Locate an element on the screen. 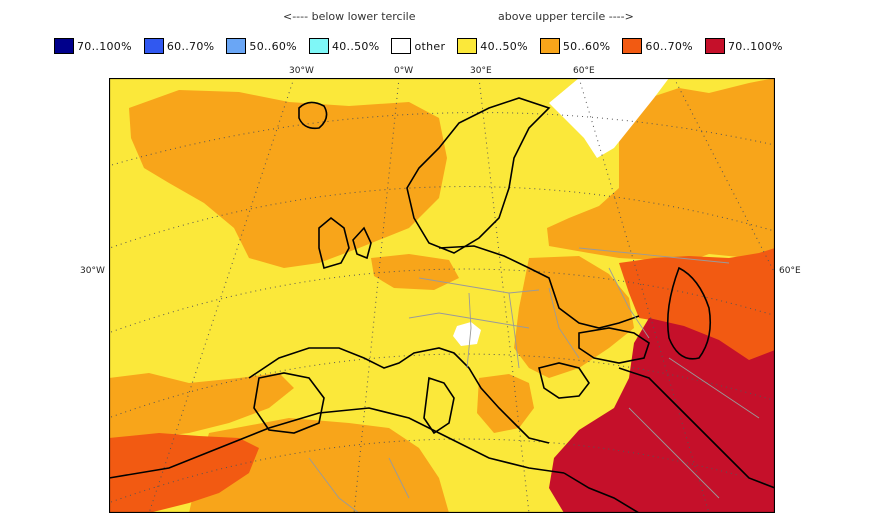  legend-item-above-70-100: 70..100% is located at coordinates (743, 46).